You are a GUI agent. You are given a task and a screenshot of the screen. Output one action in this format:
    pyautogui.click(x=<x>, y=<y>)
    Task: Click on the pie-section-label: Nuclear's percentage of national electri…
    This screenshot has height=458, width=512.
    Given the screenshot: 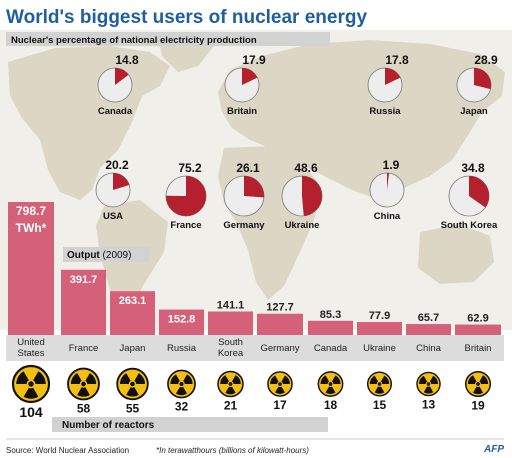 What is the action you would take?
    pyautogui.click(x=134, y=40)
    